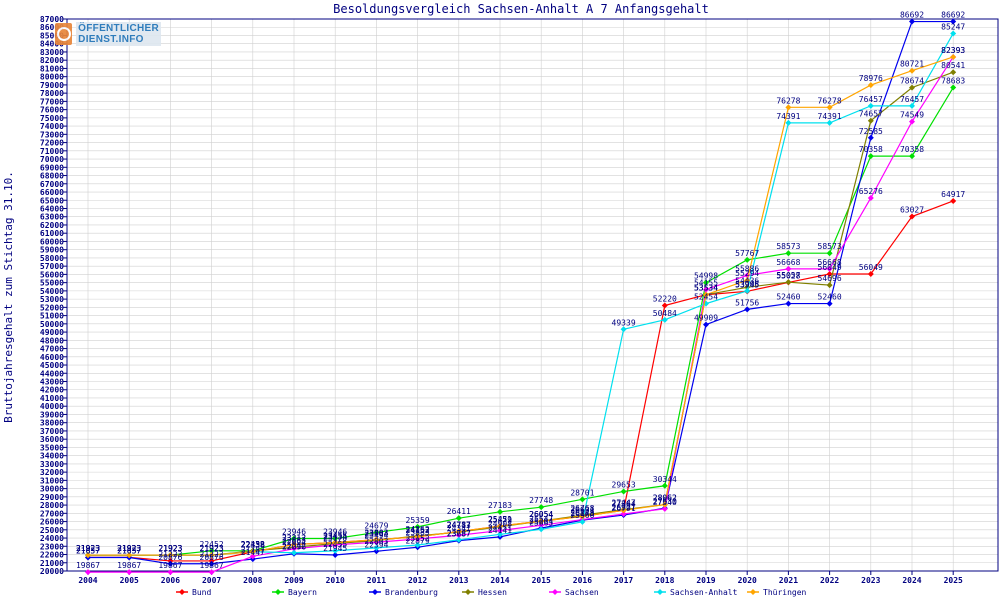 This screenshot has width=1000, height=600. What do you see at coordinates (52, 44) in the screenshot?
I see `y-tick-label: 84000` at bounding box center [52, 44].